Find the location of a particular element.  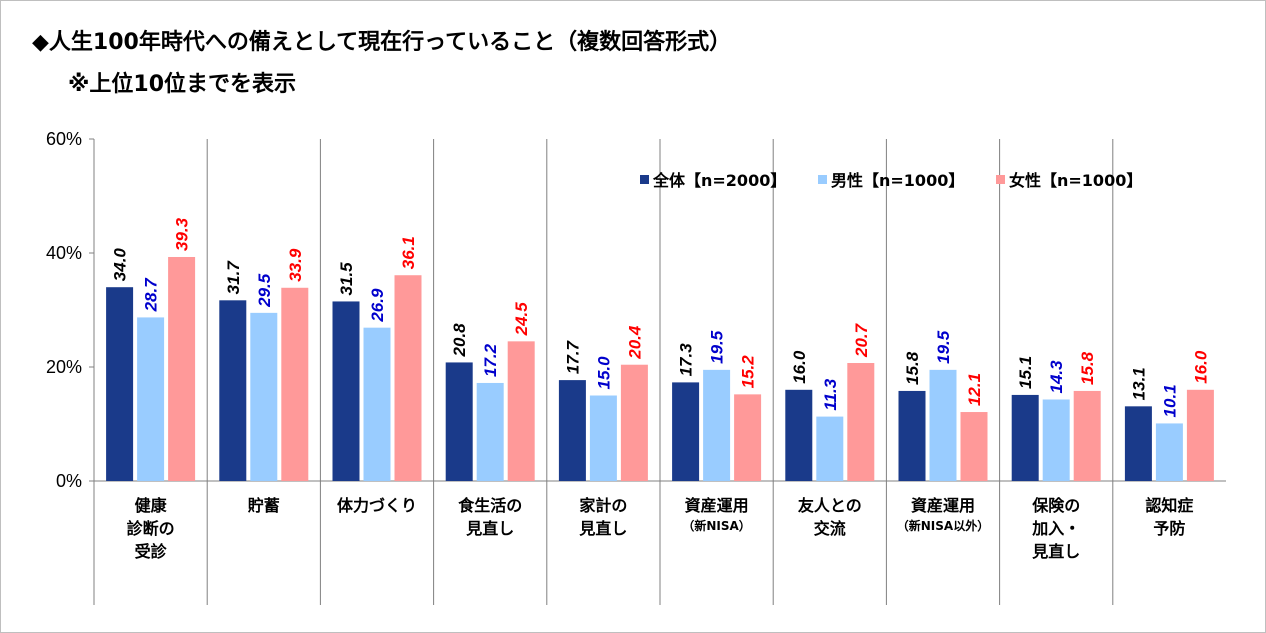

category-label: 健康 is located at coordinates (151, 505).